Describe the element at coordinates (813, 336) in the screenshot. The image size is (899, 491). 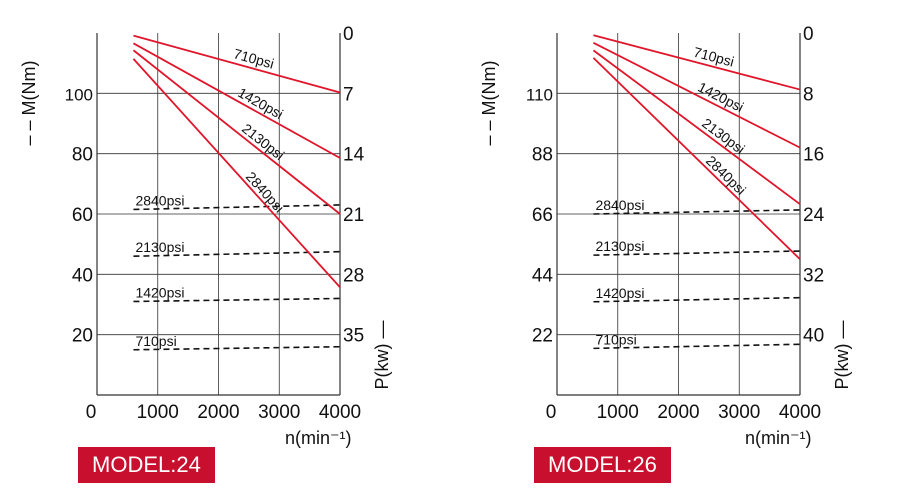
I see `chart2-right-tick-label: 40` at that location.